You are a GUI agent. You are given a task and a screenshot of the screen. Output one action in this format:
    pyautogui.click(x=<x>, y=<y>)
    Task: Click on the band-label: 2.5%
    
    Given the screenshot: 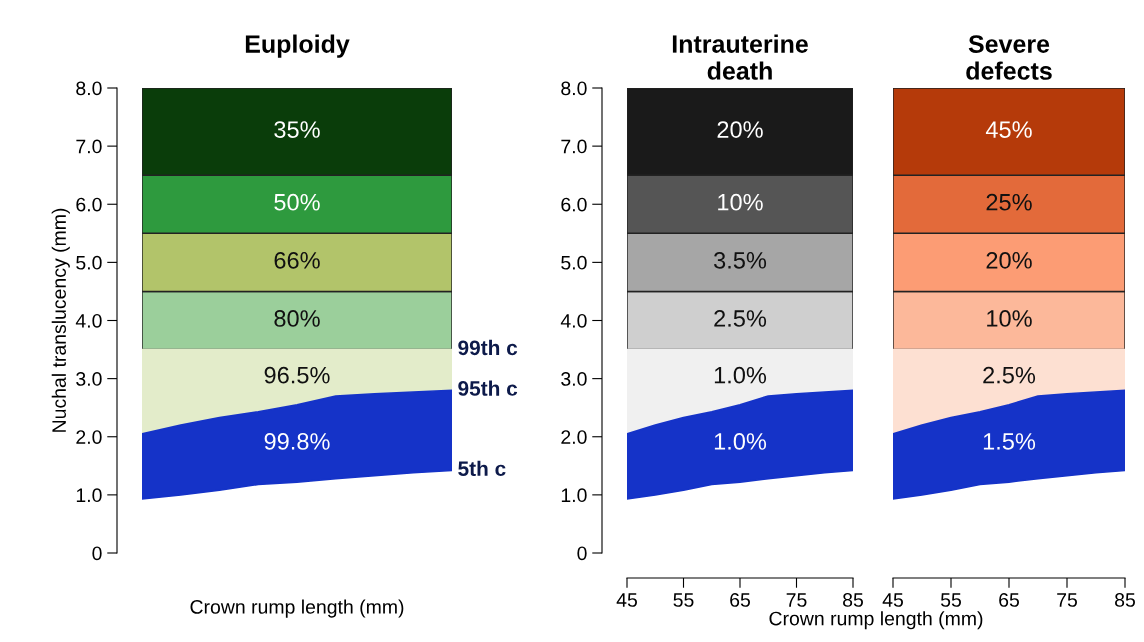 What is the action you would take?
    pyautogui.click(x=740, y=318)
    